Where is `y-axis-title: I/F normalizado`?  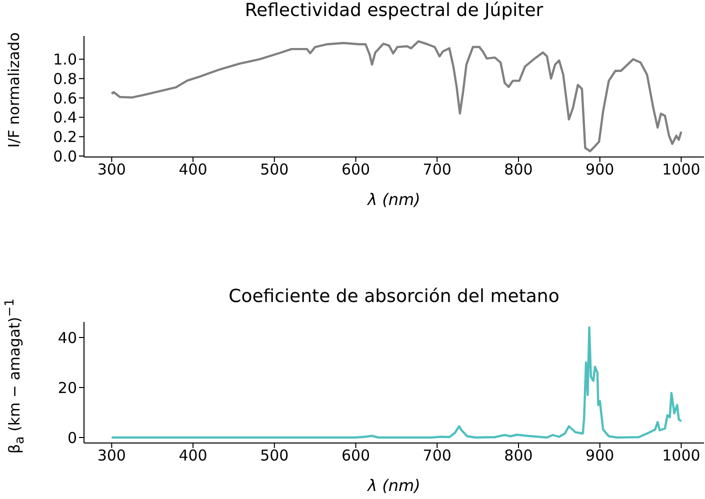 y-axis-title: I/F normalizado is located at coordinates (14, 90).